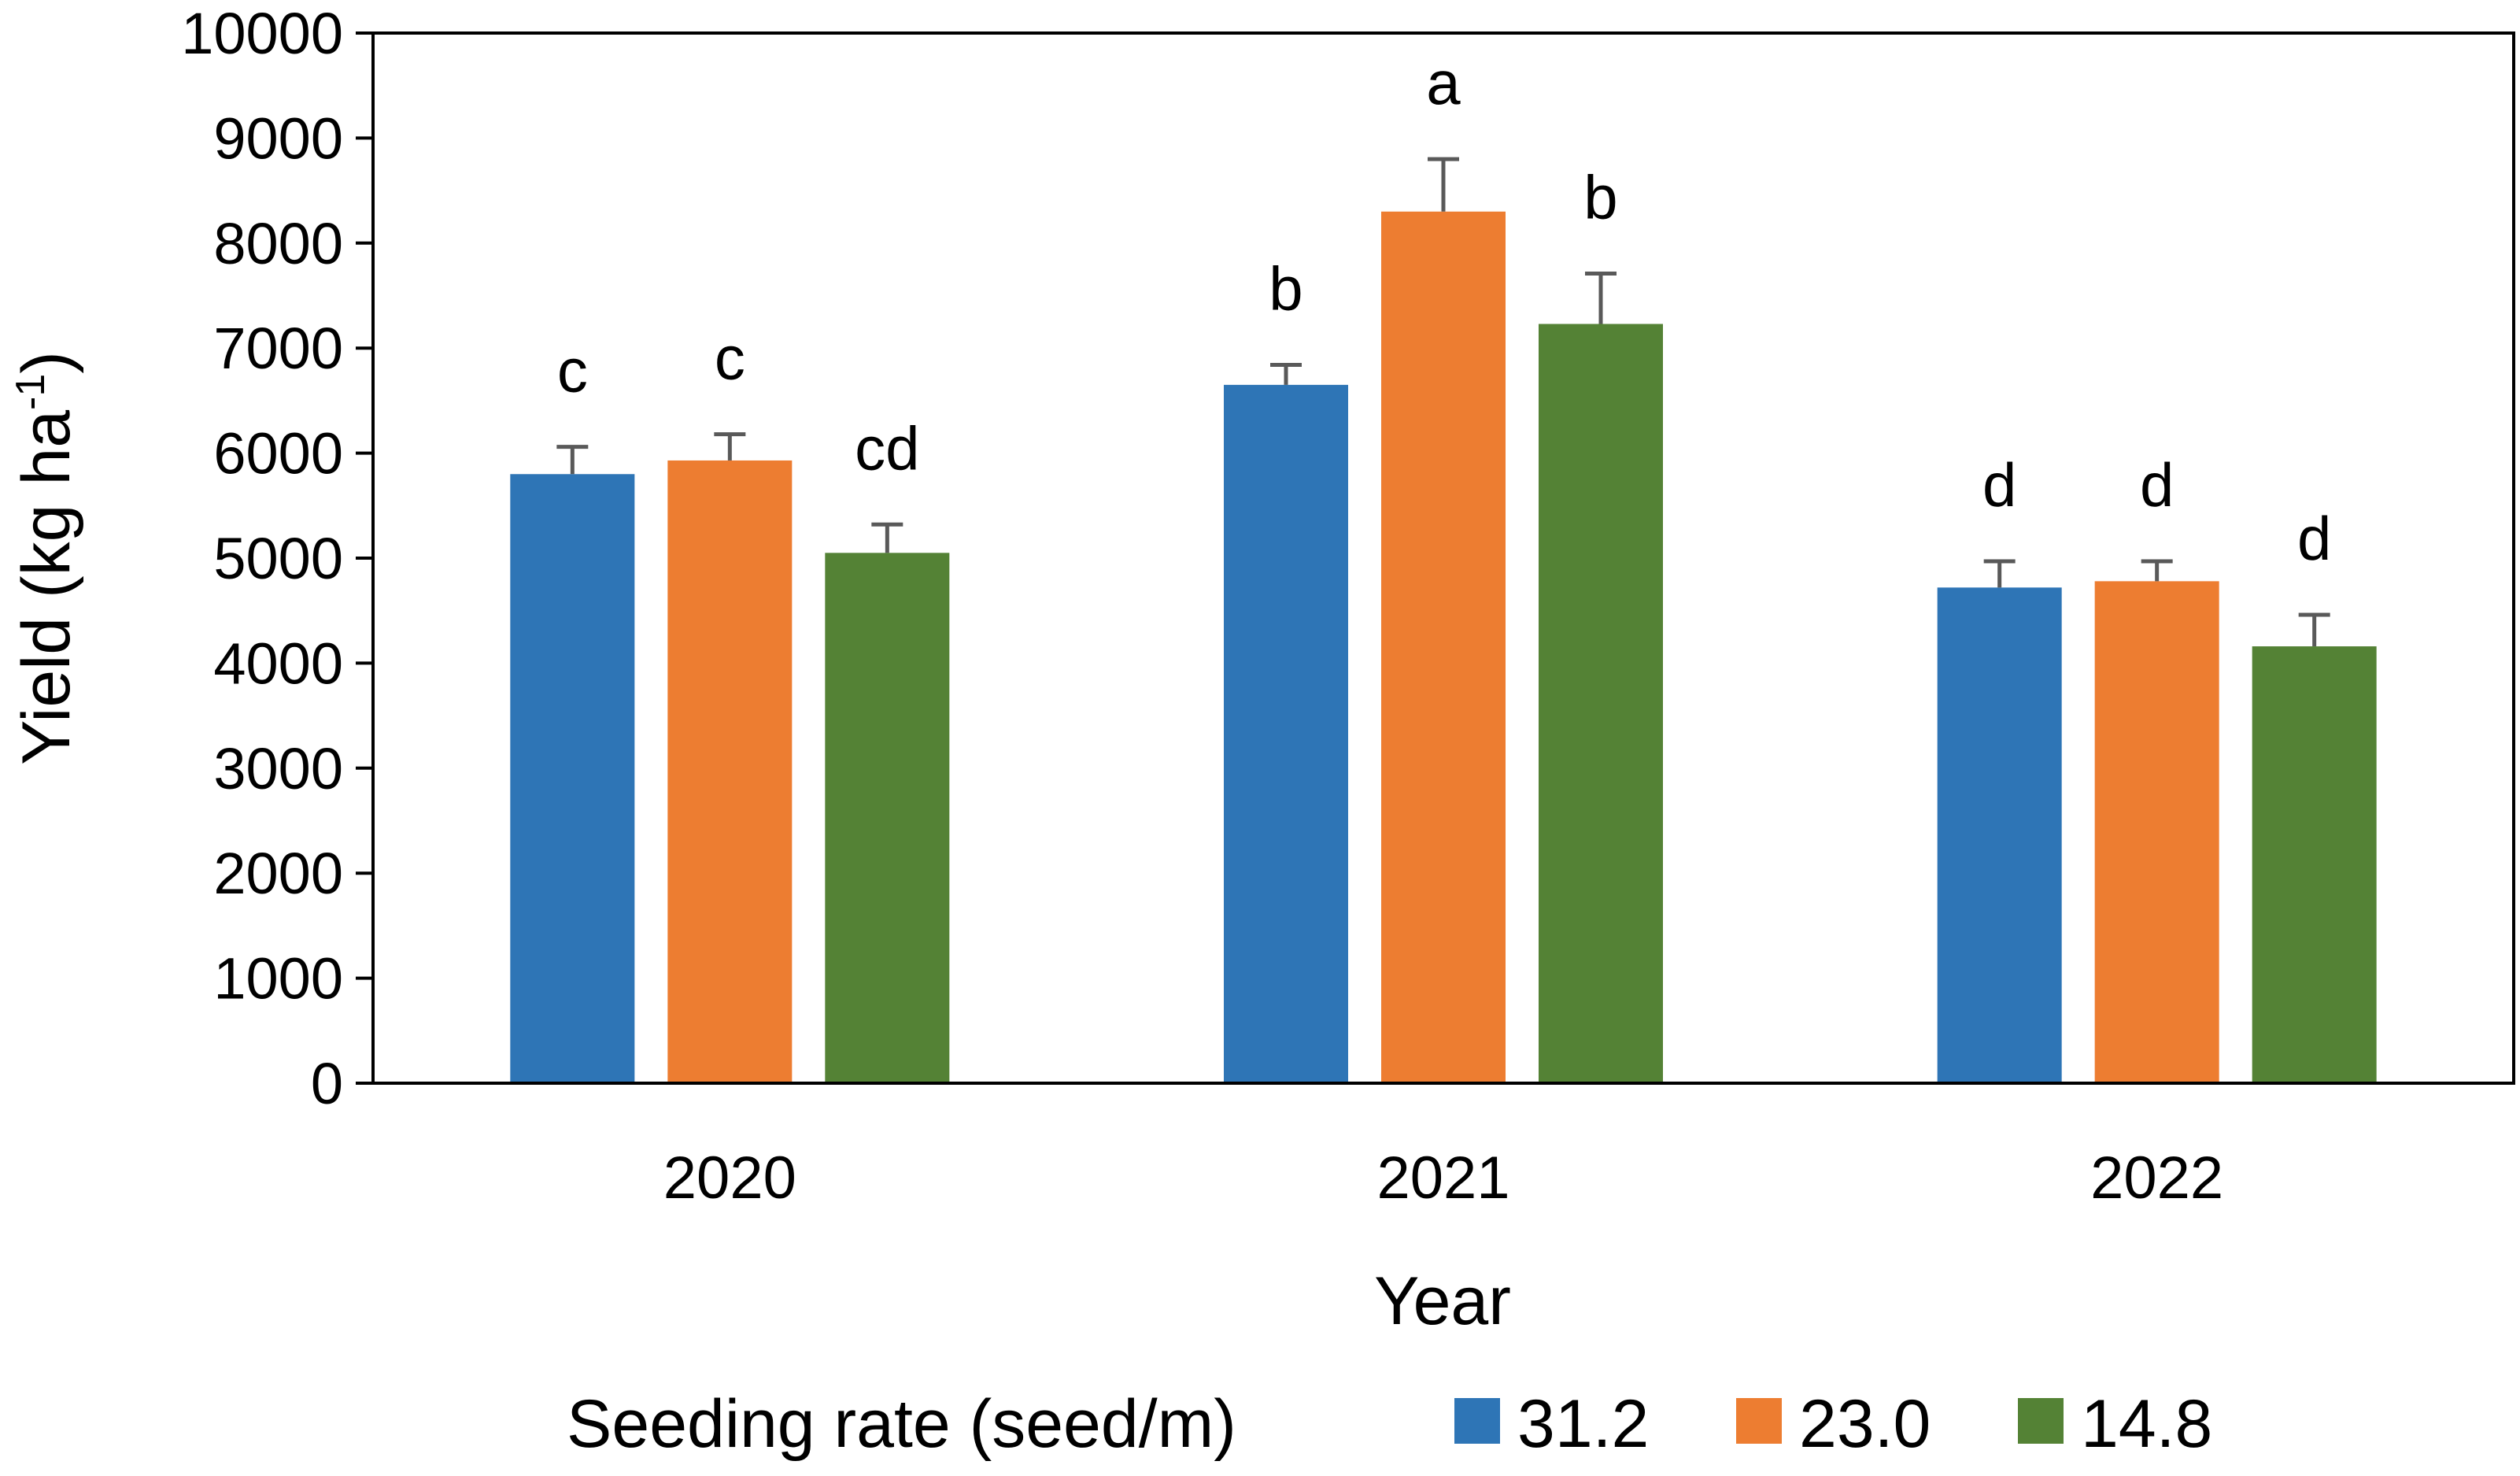  Describe the element at coordinates (901, 1424) in the screenshot. I see `legend-title: Seeding rate (seed/m)` at that location.